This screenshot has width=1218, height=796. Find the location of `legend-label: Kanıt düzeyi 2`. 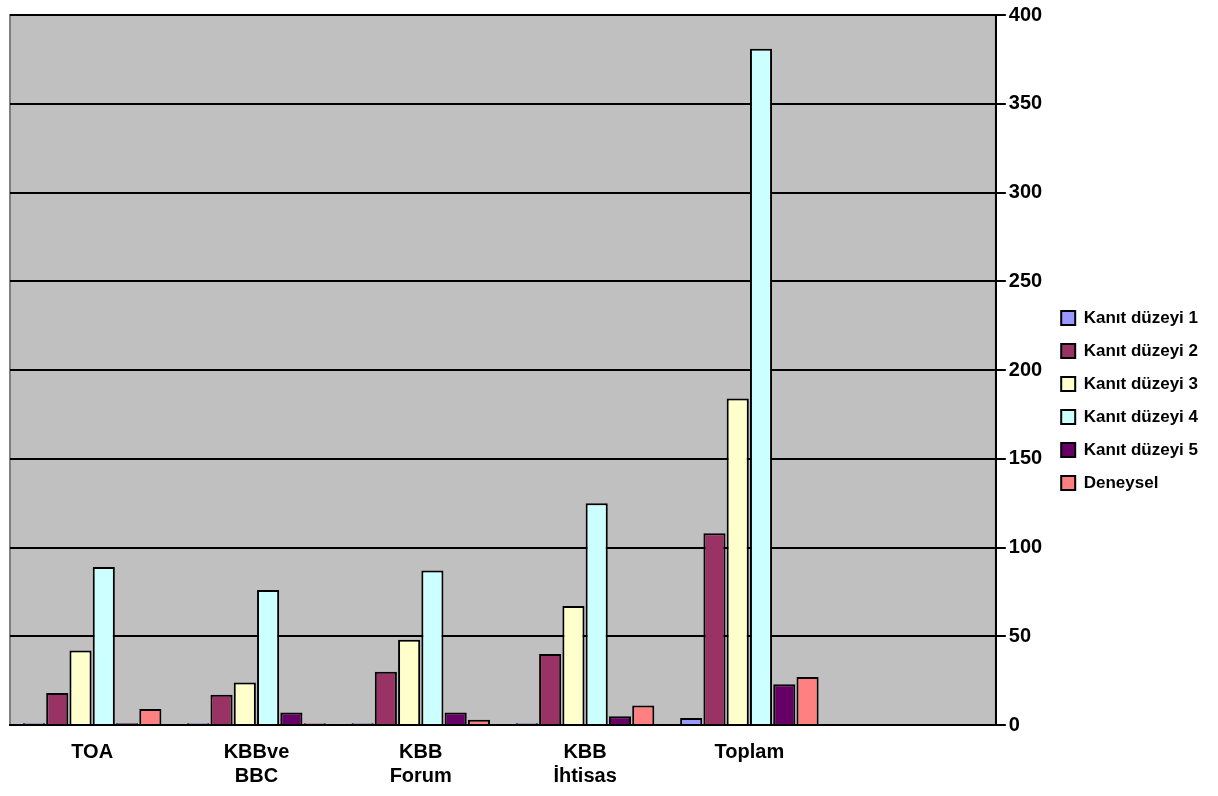

legend-label: Kanıt düzeyi 2 is located at coordinates (1141, 350).